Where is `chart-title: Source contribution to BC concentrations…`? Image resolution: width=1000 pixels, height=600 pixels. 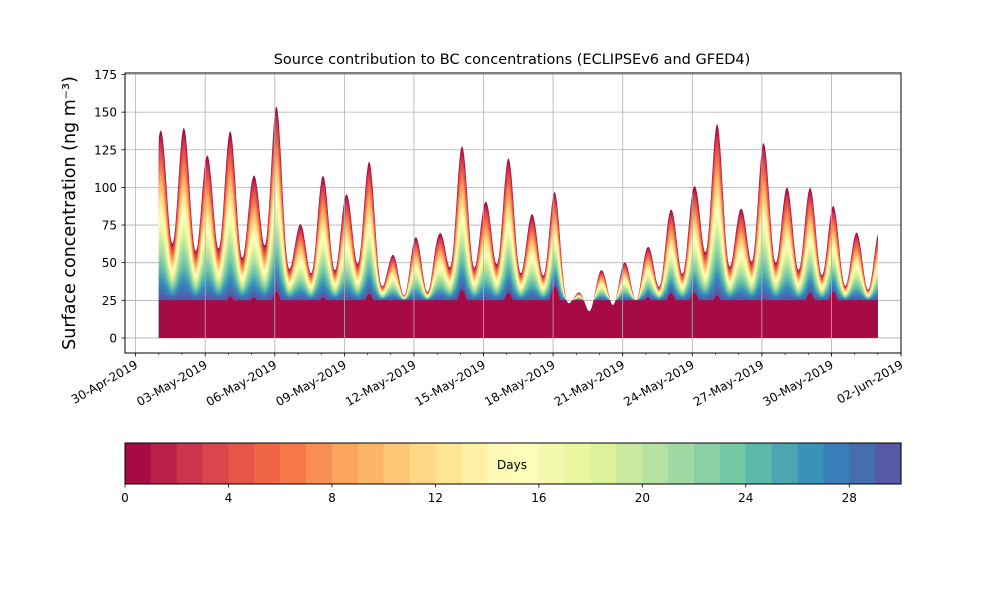 chart-title: Source contribution to BC concentrations… is located at coordinates (512, 60).